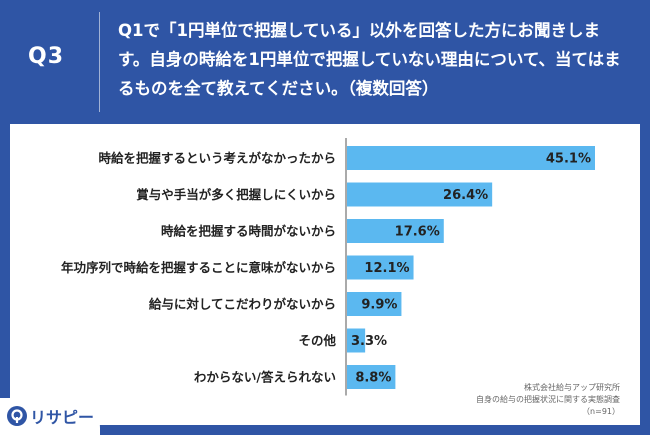  Describe the element at coordinates (386, 268) in the screenshot. I see `value-label-3: 12.1%` at that location.